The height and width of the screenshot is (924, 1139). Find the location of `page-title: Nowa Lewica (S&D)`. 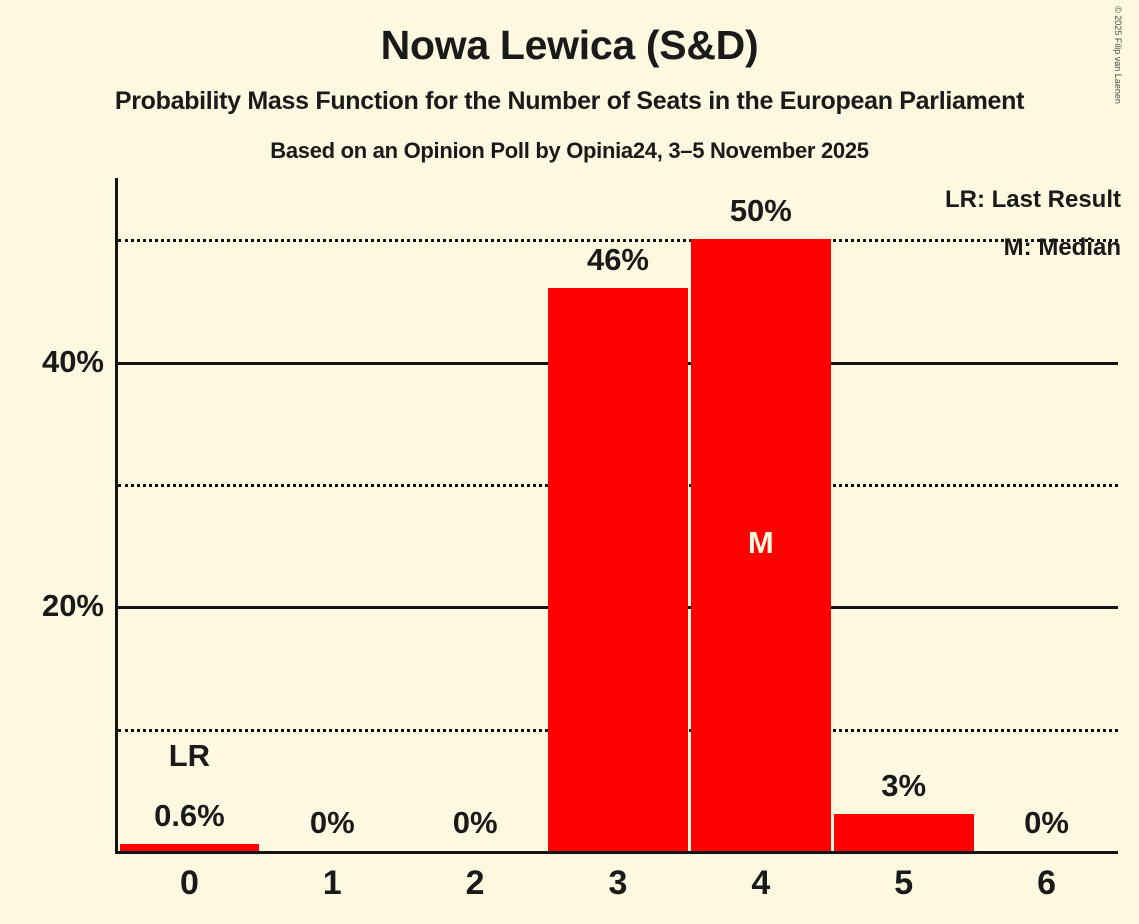

page-title: Nowa Lewica (S&D) is located at coordinates (569, 45).